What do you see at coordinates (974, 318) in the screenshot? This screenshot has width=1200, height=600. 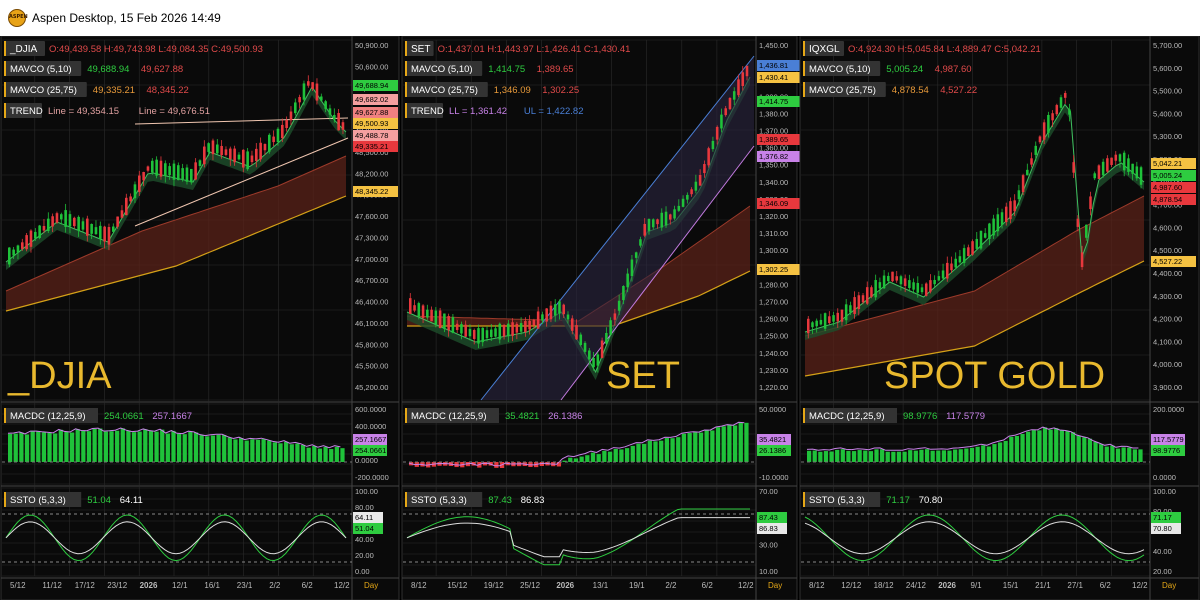 I see `ma-75-line` at bounding box center [974, 318].